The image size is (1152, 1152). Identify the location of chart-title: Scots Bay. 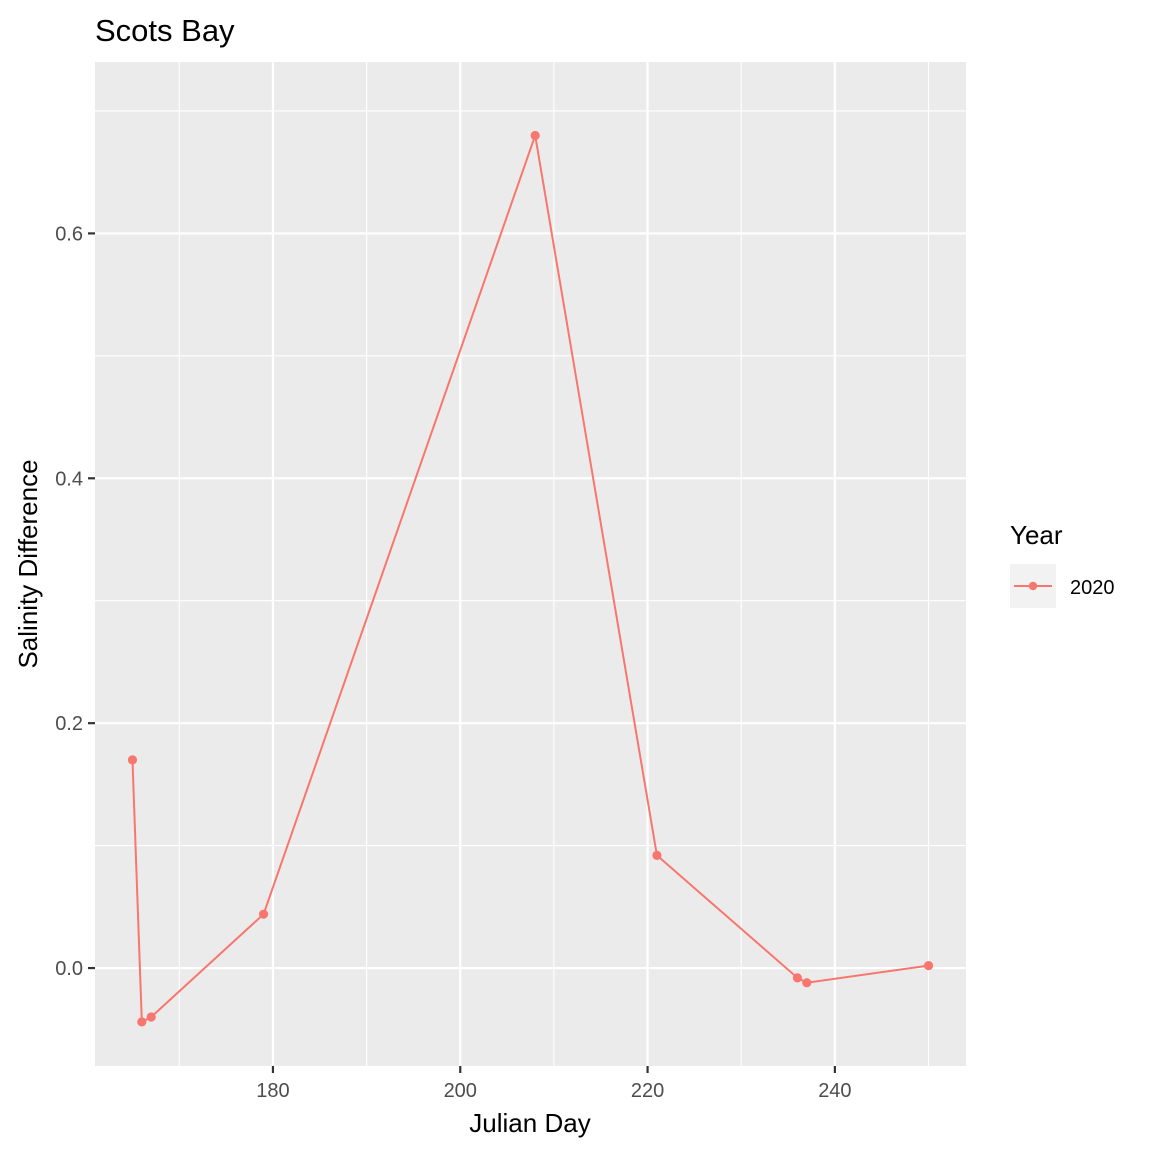
(165, 30).